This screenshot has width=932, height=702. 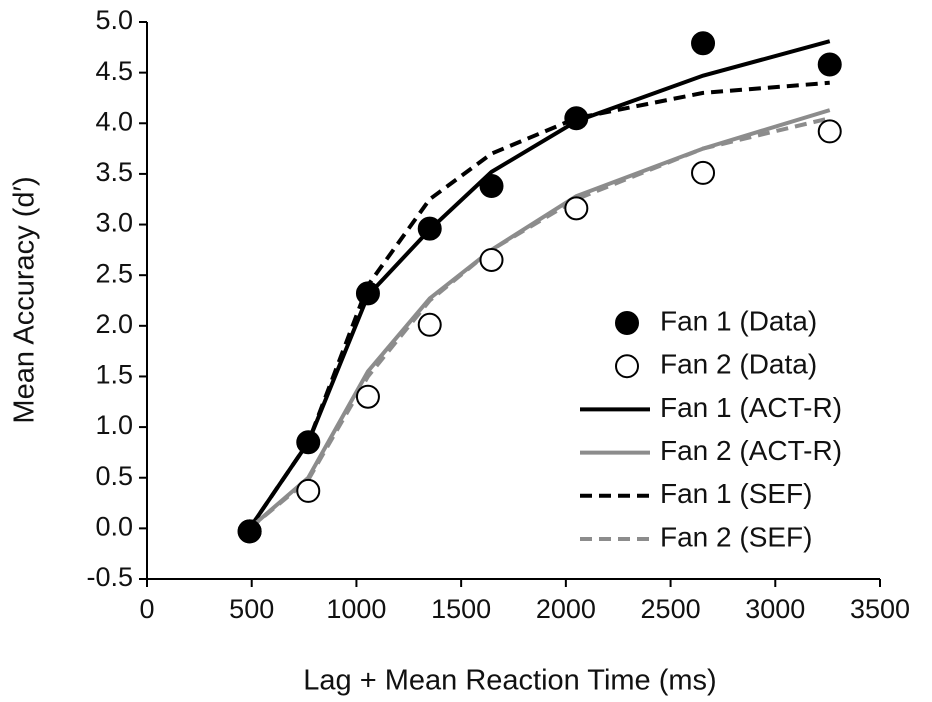 I want to click on y-tick-label: 2.0, so click(x=114, y=324).